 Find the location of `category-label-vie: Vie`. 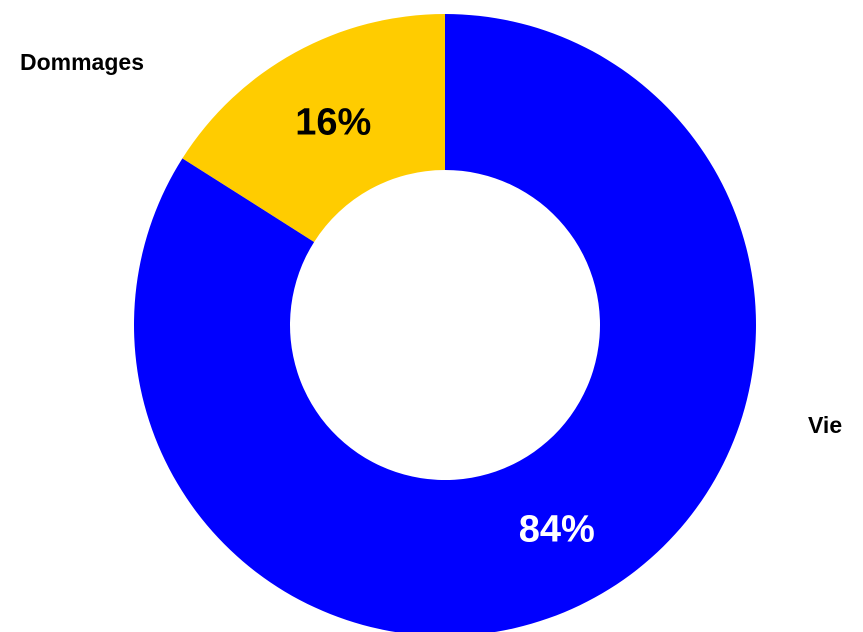

category-label-vie: Vie is located at coordinates (825, 425).